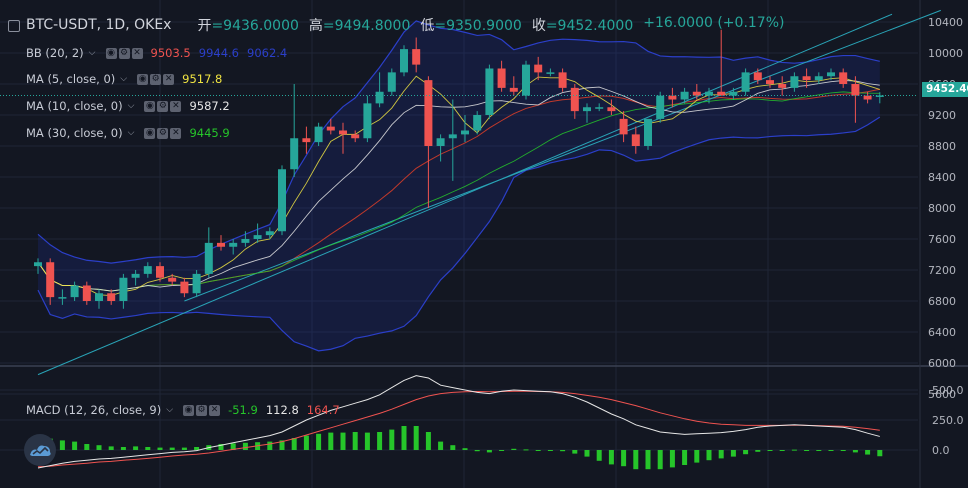 Image resolution: width=968 pixels, height=488 pixels. What do you see at coordinates (74, 106) in the screenshot?
I see `indicator-label-ma10: MA (10, close, 0)` at bounding box center [74, 106].